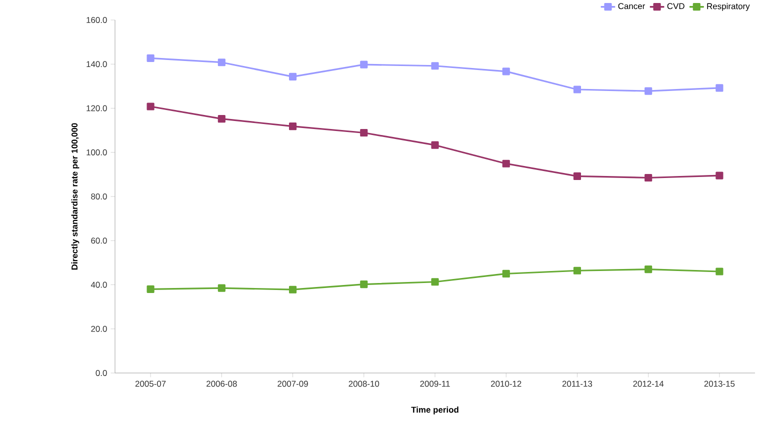 The height and width of the screenshot is (444, 757). Describe the element at coordinates (96, 64) in the screenshot. I see `y-tick-label: 140.0` at that location.